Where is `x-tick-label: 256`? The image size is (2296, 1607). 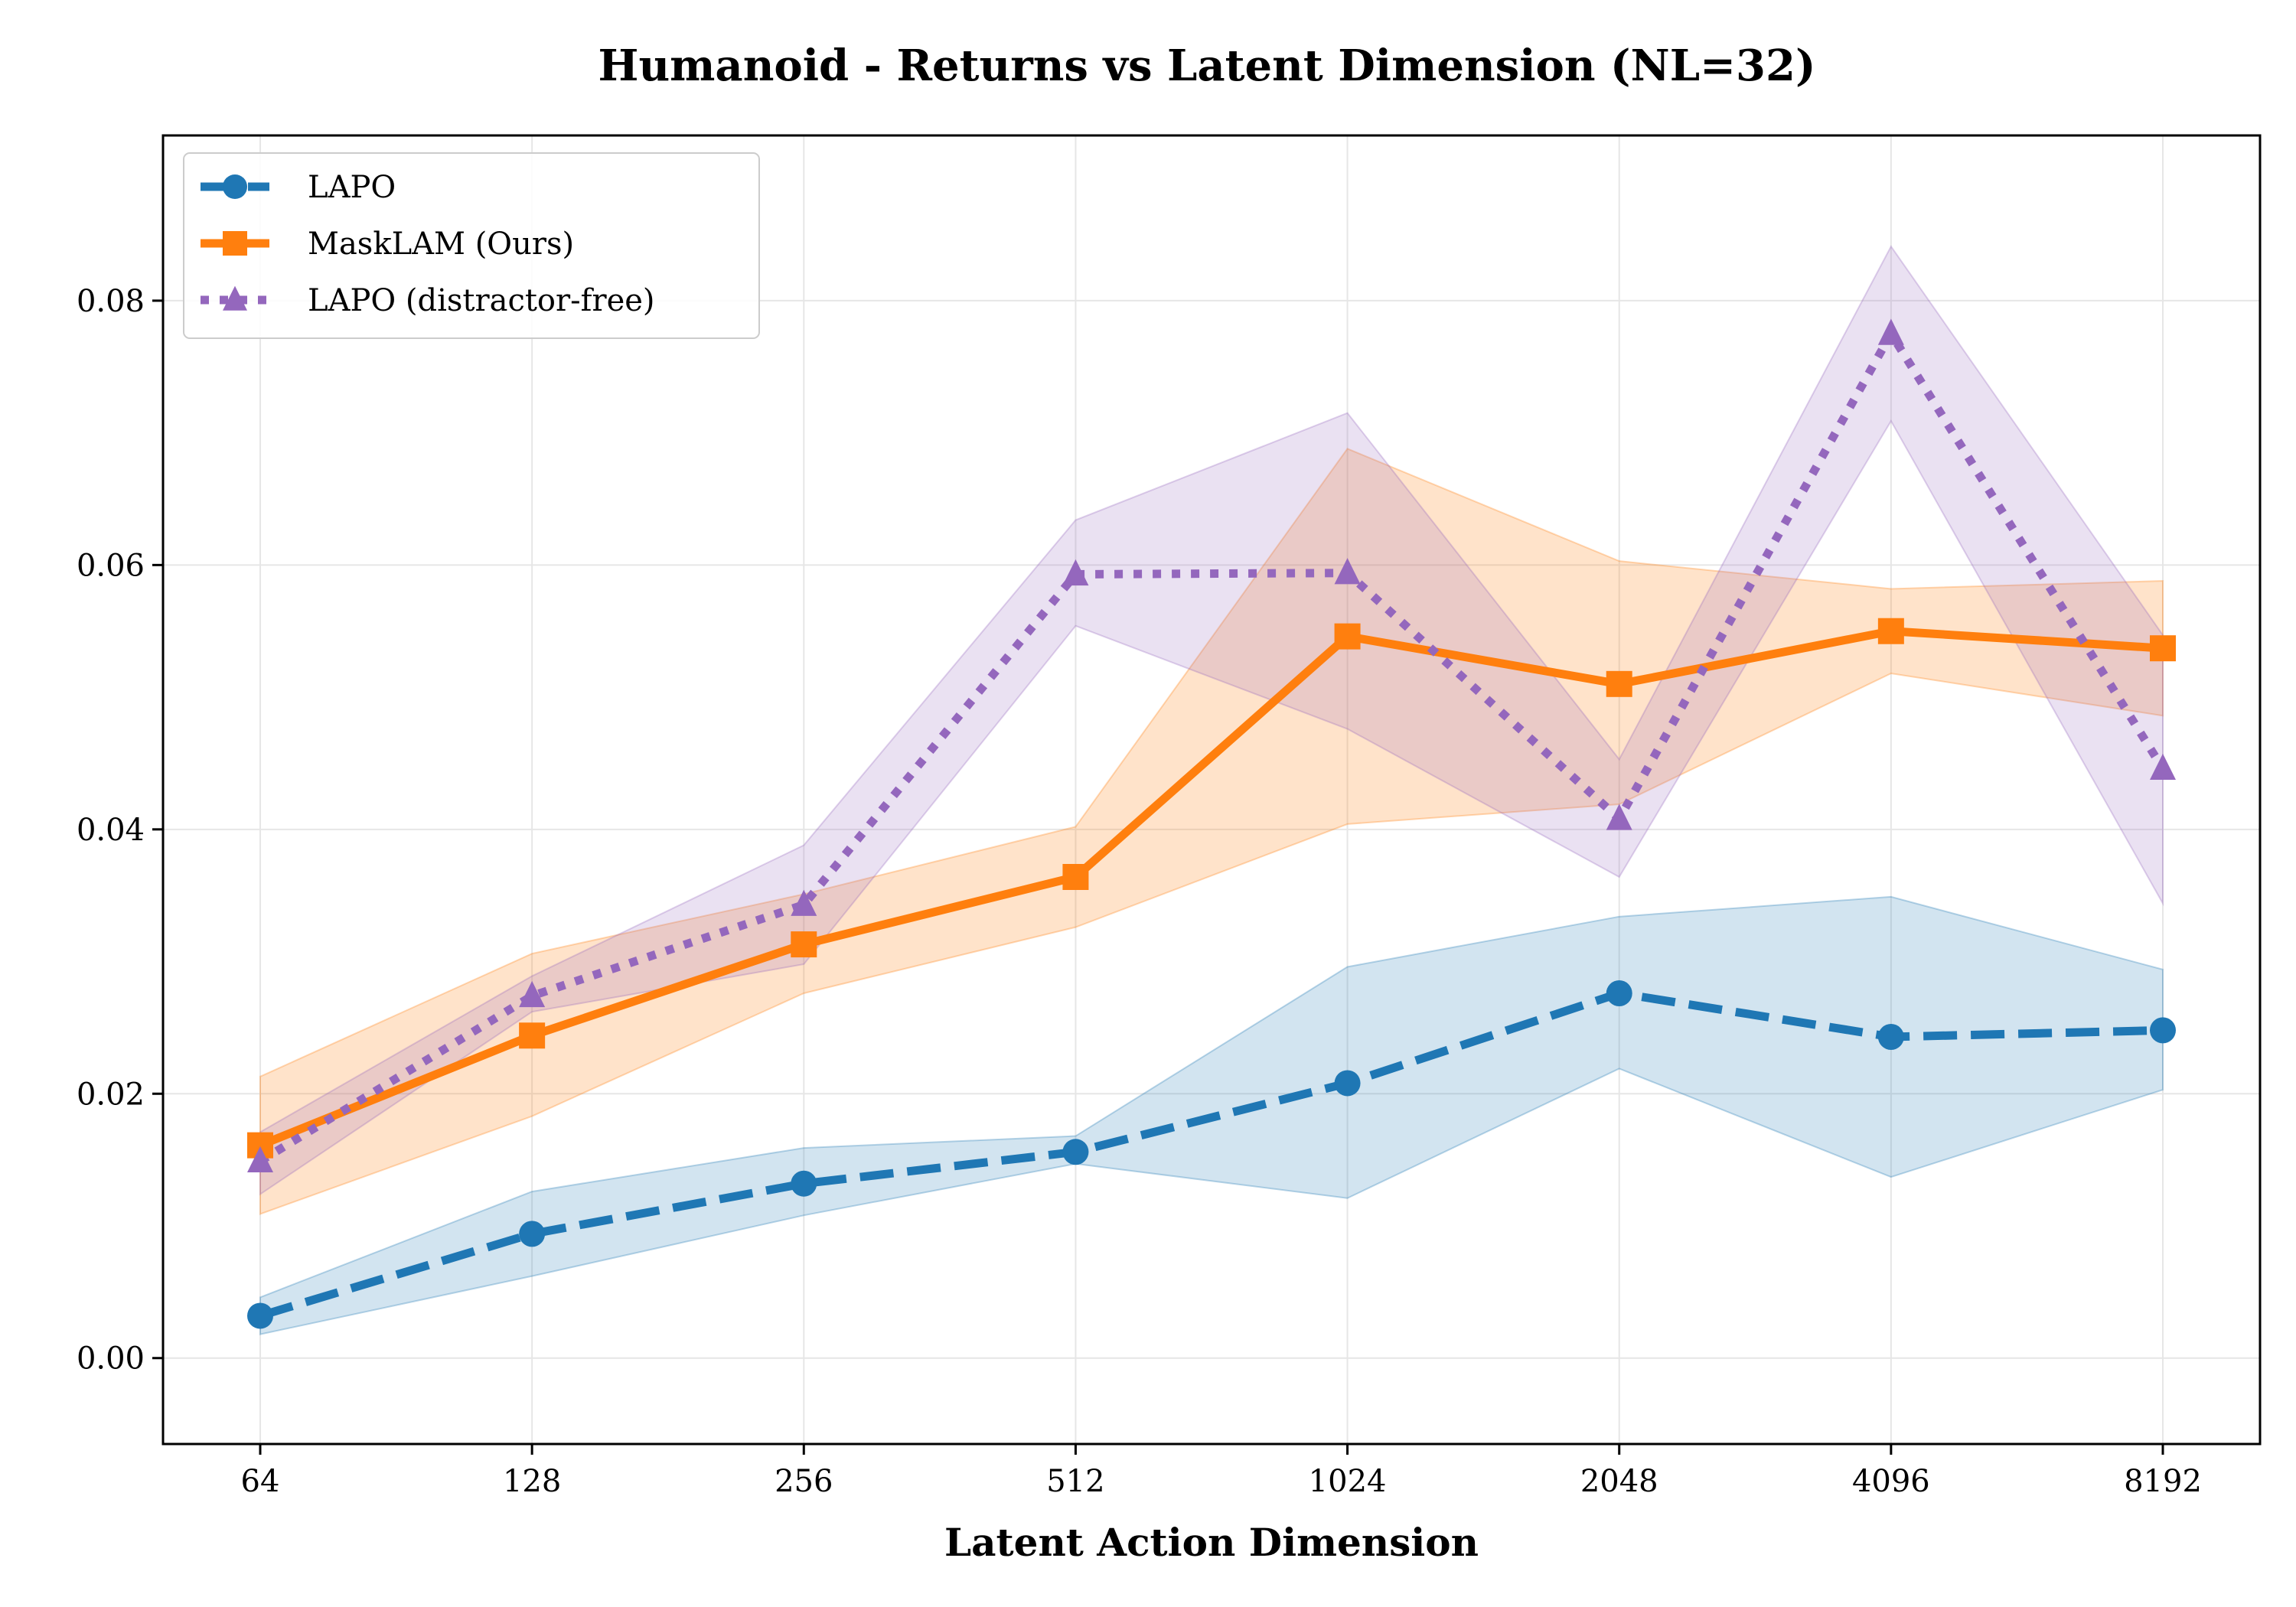 x-tick-label: 256 is located at coordinates (804, 1482).